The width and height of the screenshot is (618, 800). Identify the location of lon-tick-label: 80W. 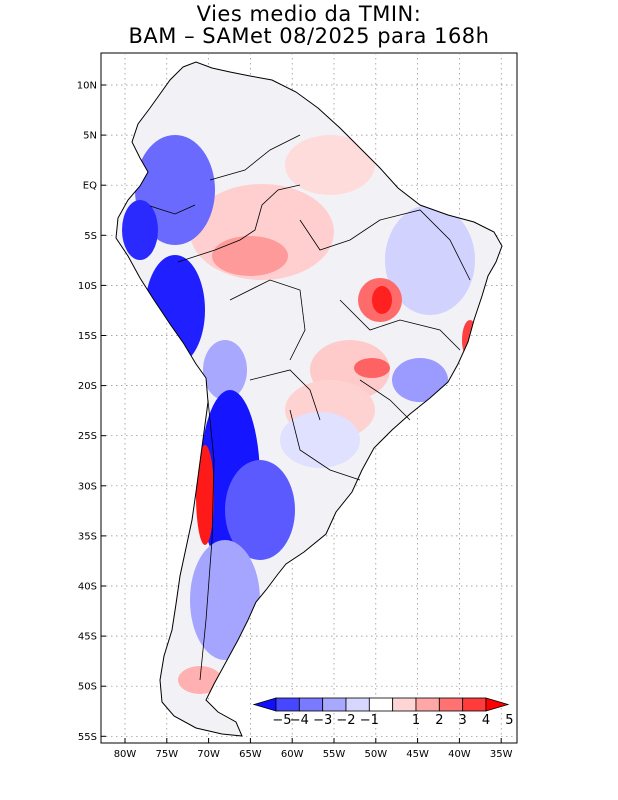
(125, 754).